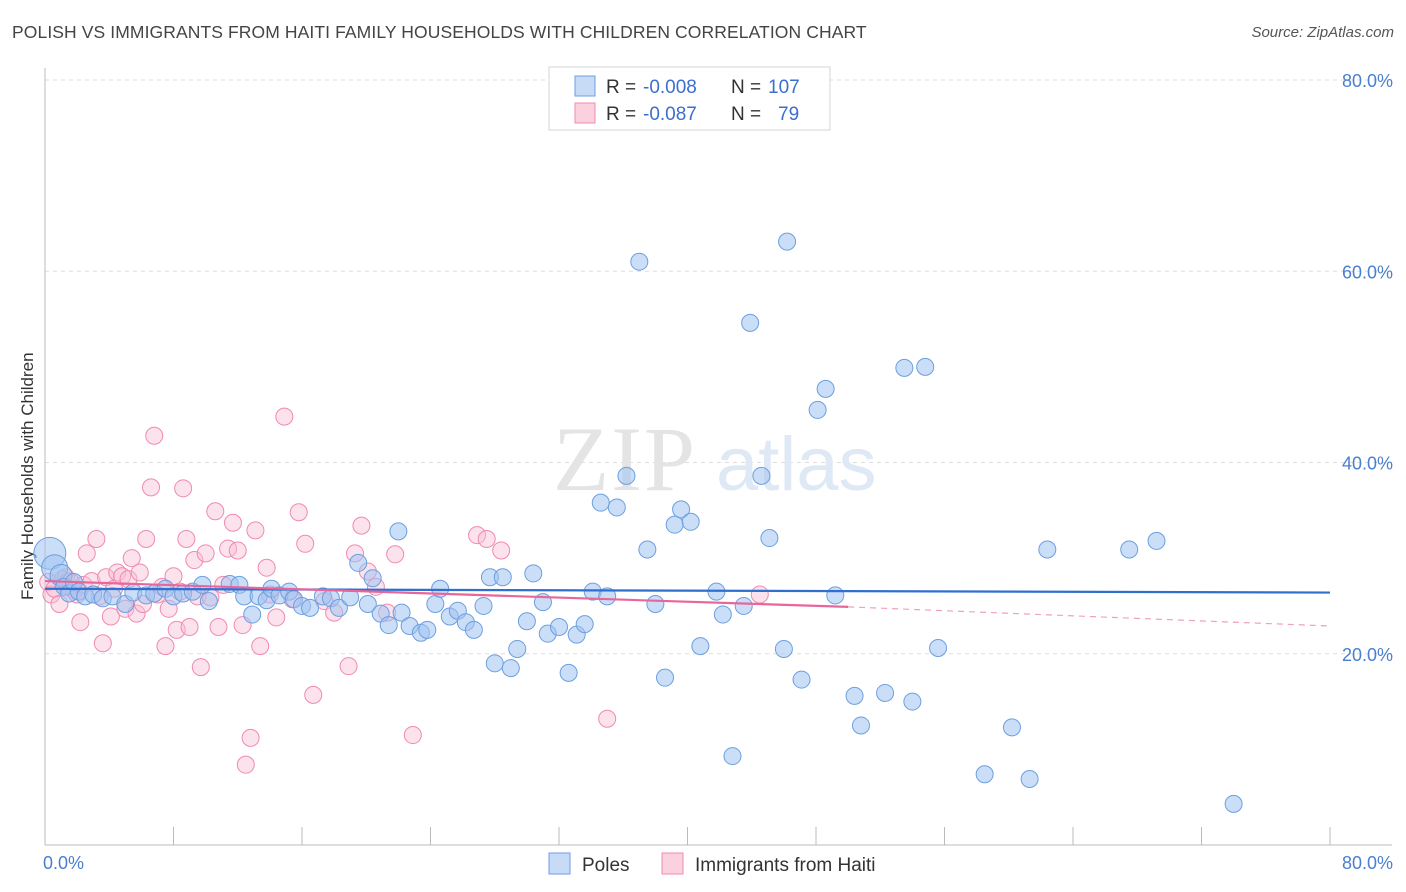 The image size is (1406, 892). What do you see at coordinates (687, 603) in the screenshot?
I see `trend-lines` at bounding box center [687, 603].